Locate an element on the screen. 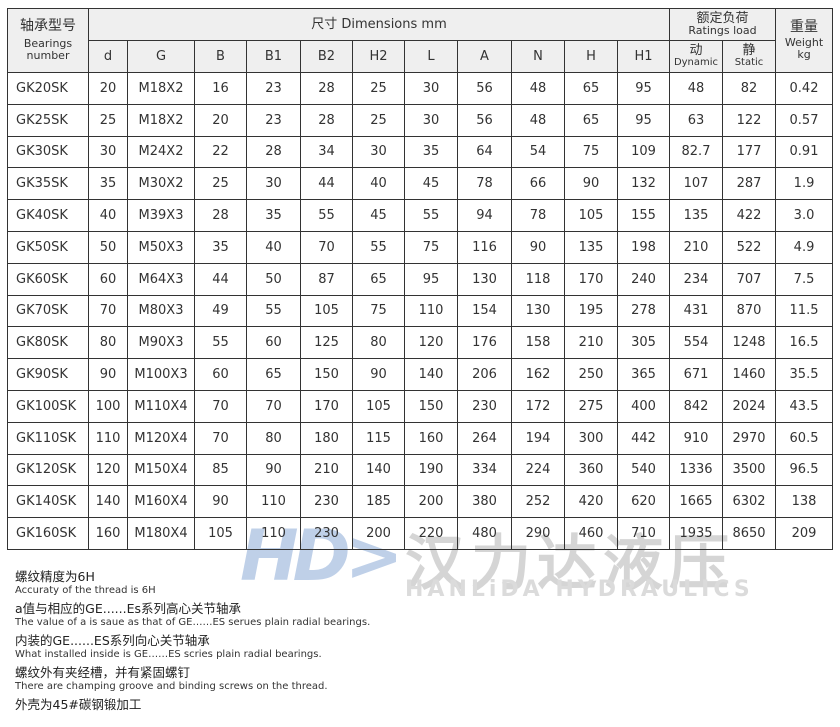 This screenshot has height=727, width=840. table-cell: 20 is located at coordinates (220, 120).